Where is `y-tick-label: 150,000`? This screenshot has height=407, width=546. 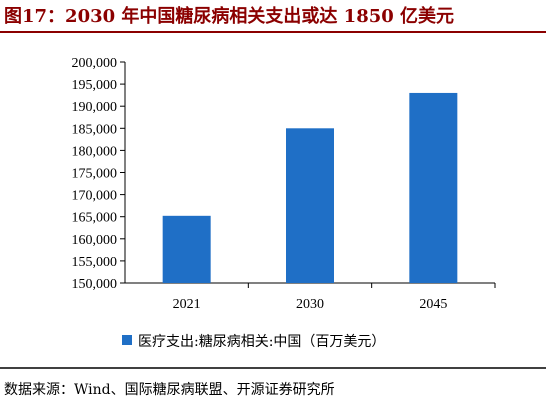 y-tick-label: 150,000 is located at coordinates (95, 284).